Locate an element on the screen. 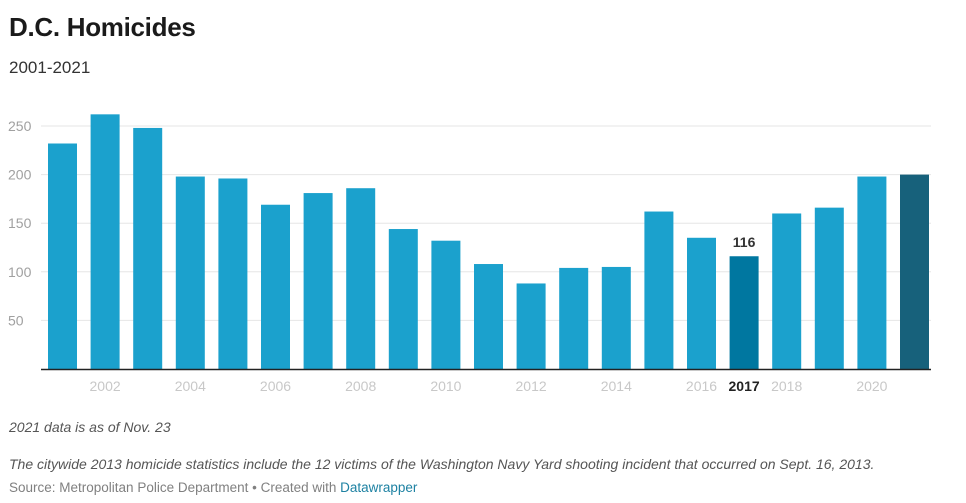  bar-2020 is located at coordinates (872, 272).